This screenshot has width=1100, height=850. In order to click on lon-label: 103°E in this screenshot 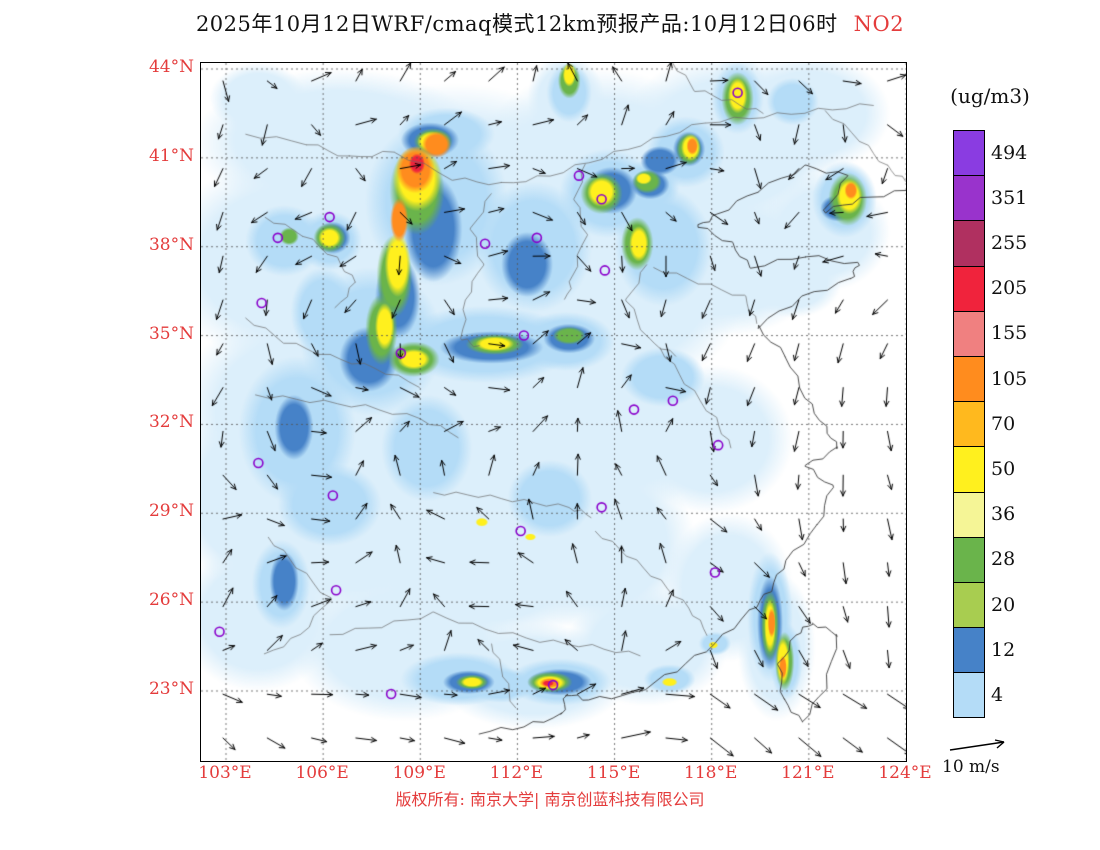, I will do `click(225, 773)`.